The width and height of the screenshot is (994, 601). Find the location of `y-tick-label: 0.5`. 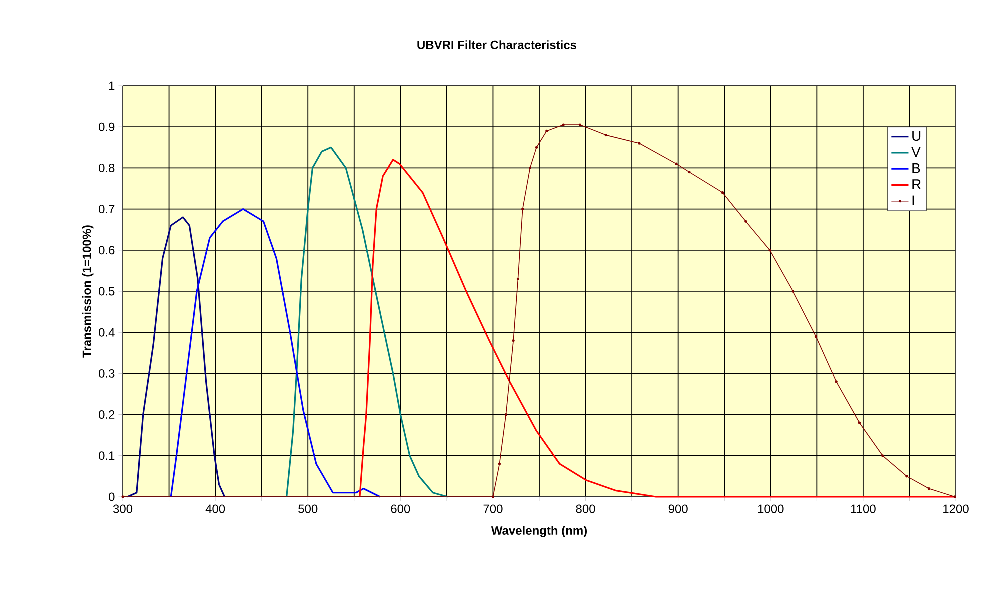

y-tick-label: 0.5 is located at coordinates (106, 291).